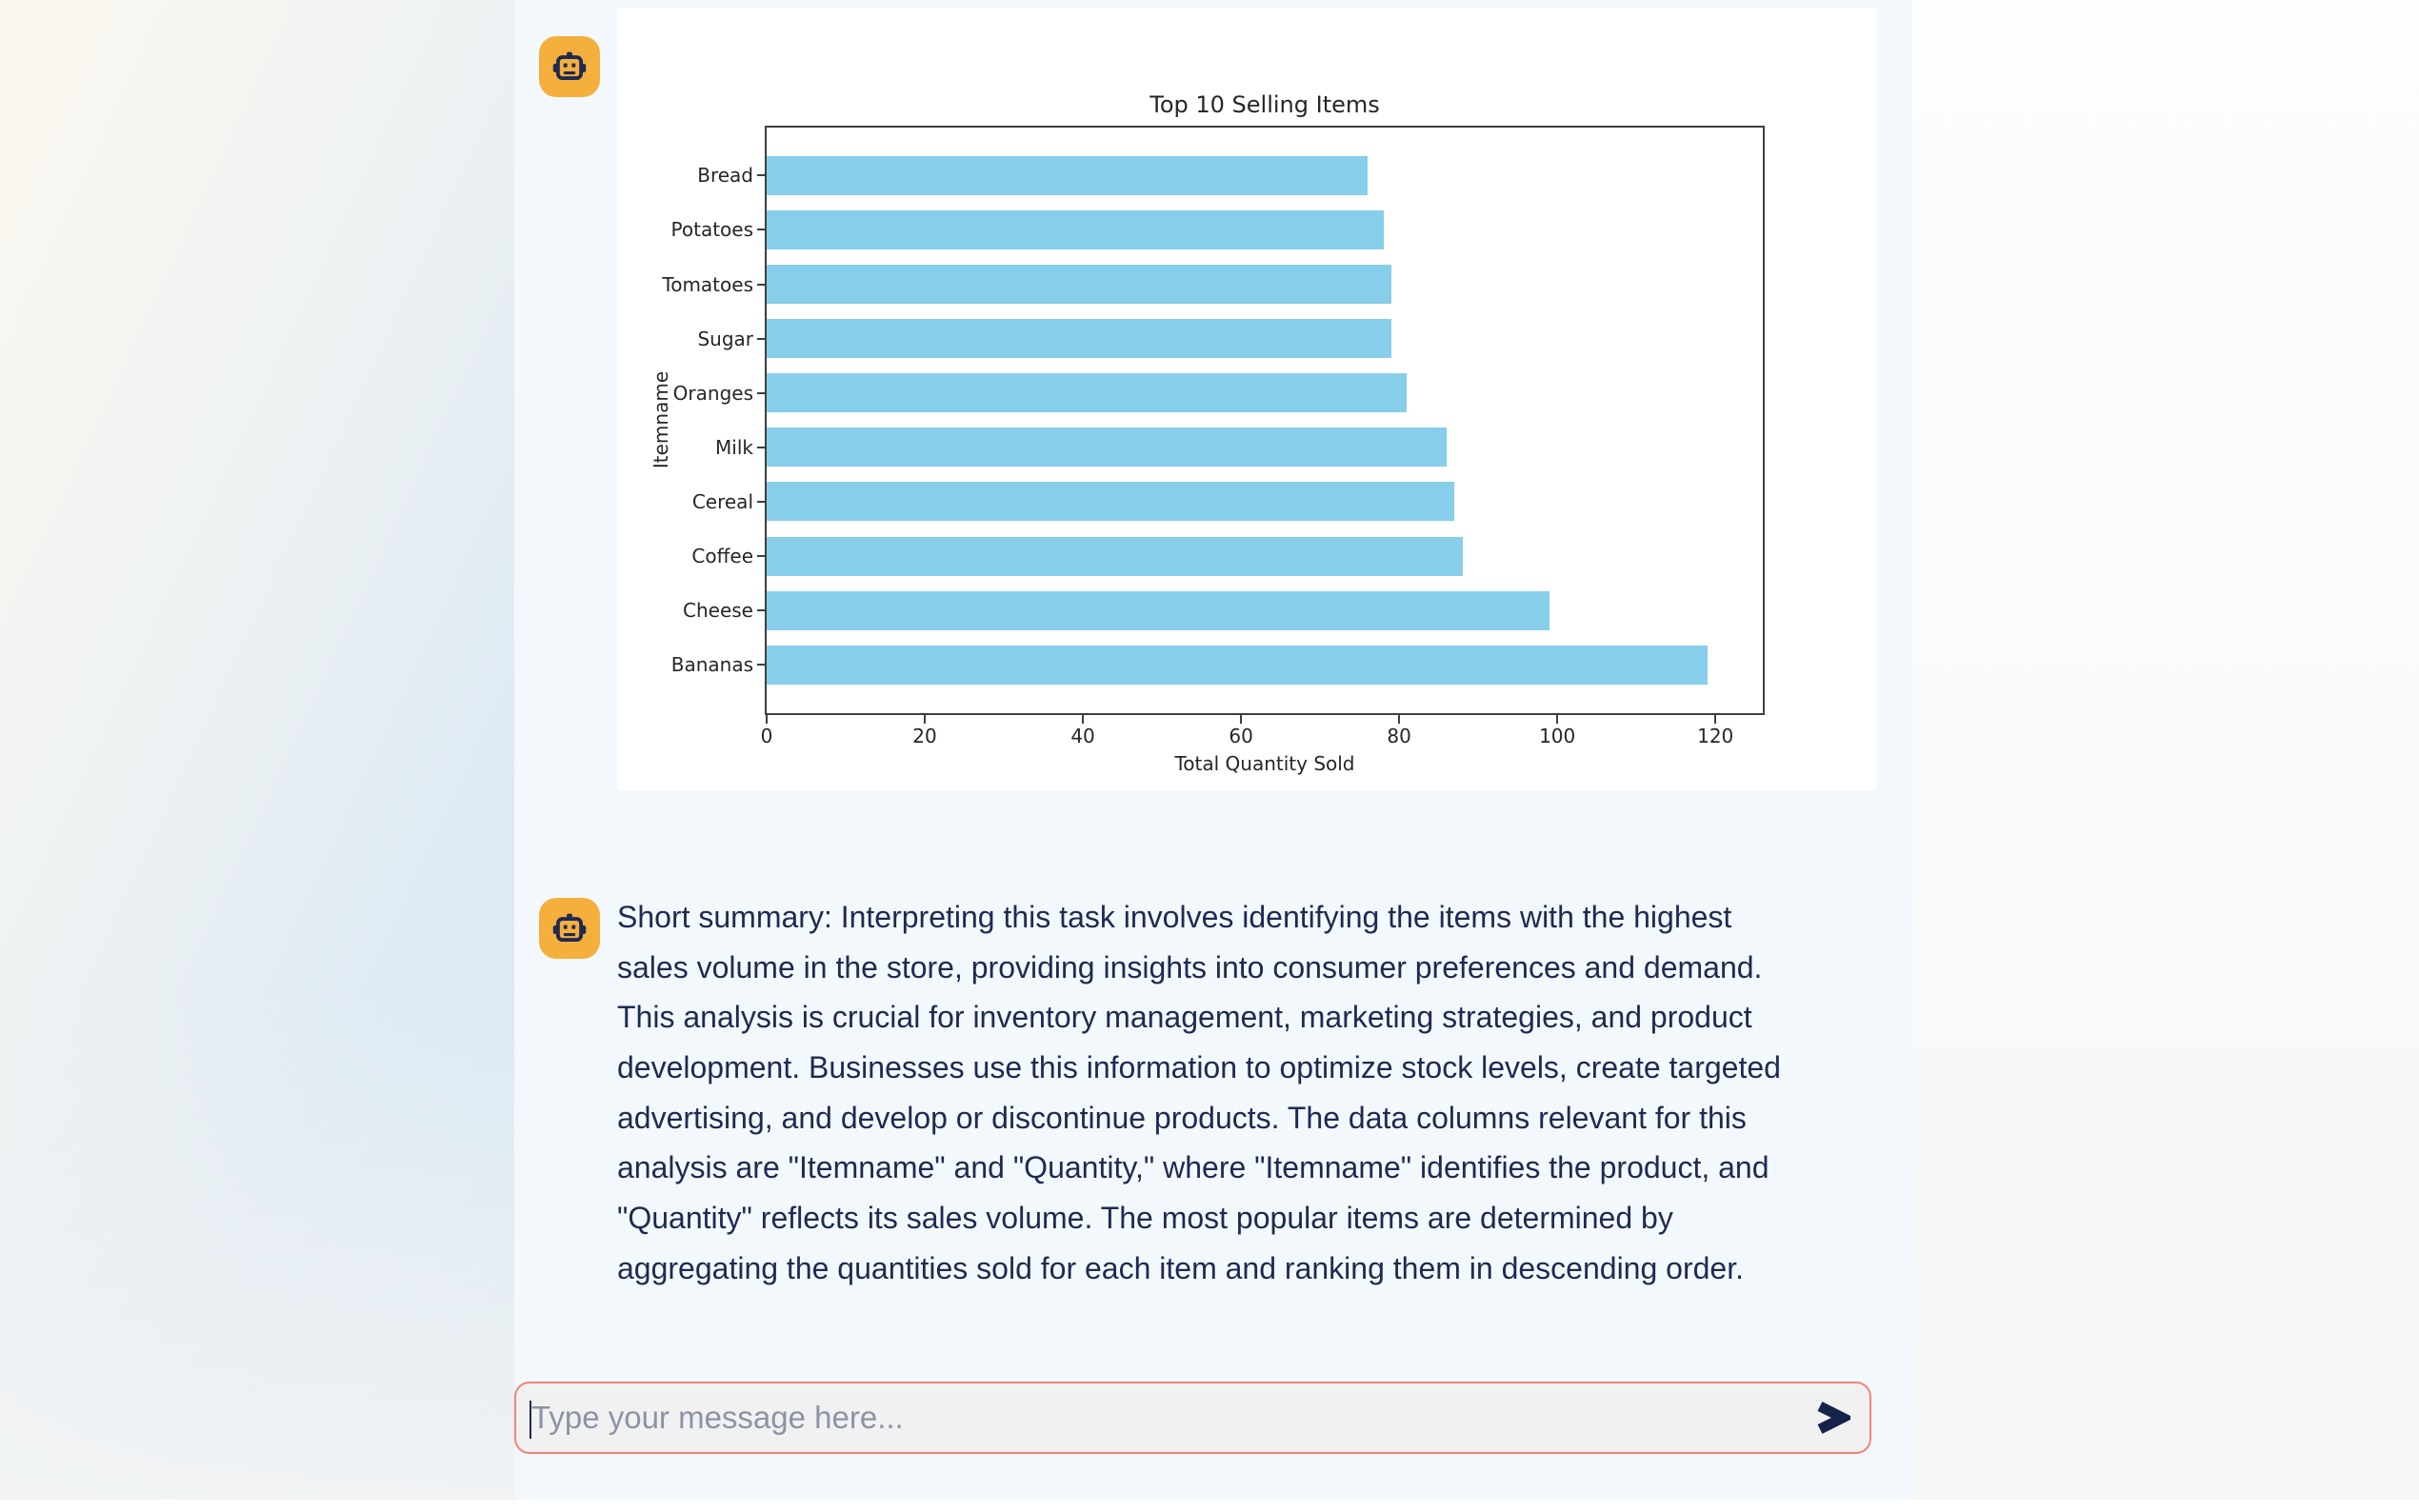 The height and width of the screenshot is (1512, 2419). Describe the element at coordinates (725, 338) in the screenshot. I see `ytick-label: Sugar` at that location.